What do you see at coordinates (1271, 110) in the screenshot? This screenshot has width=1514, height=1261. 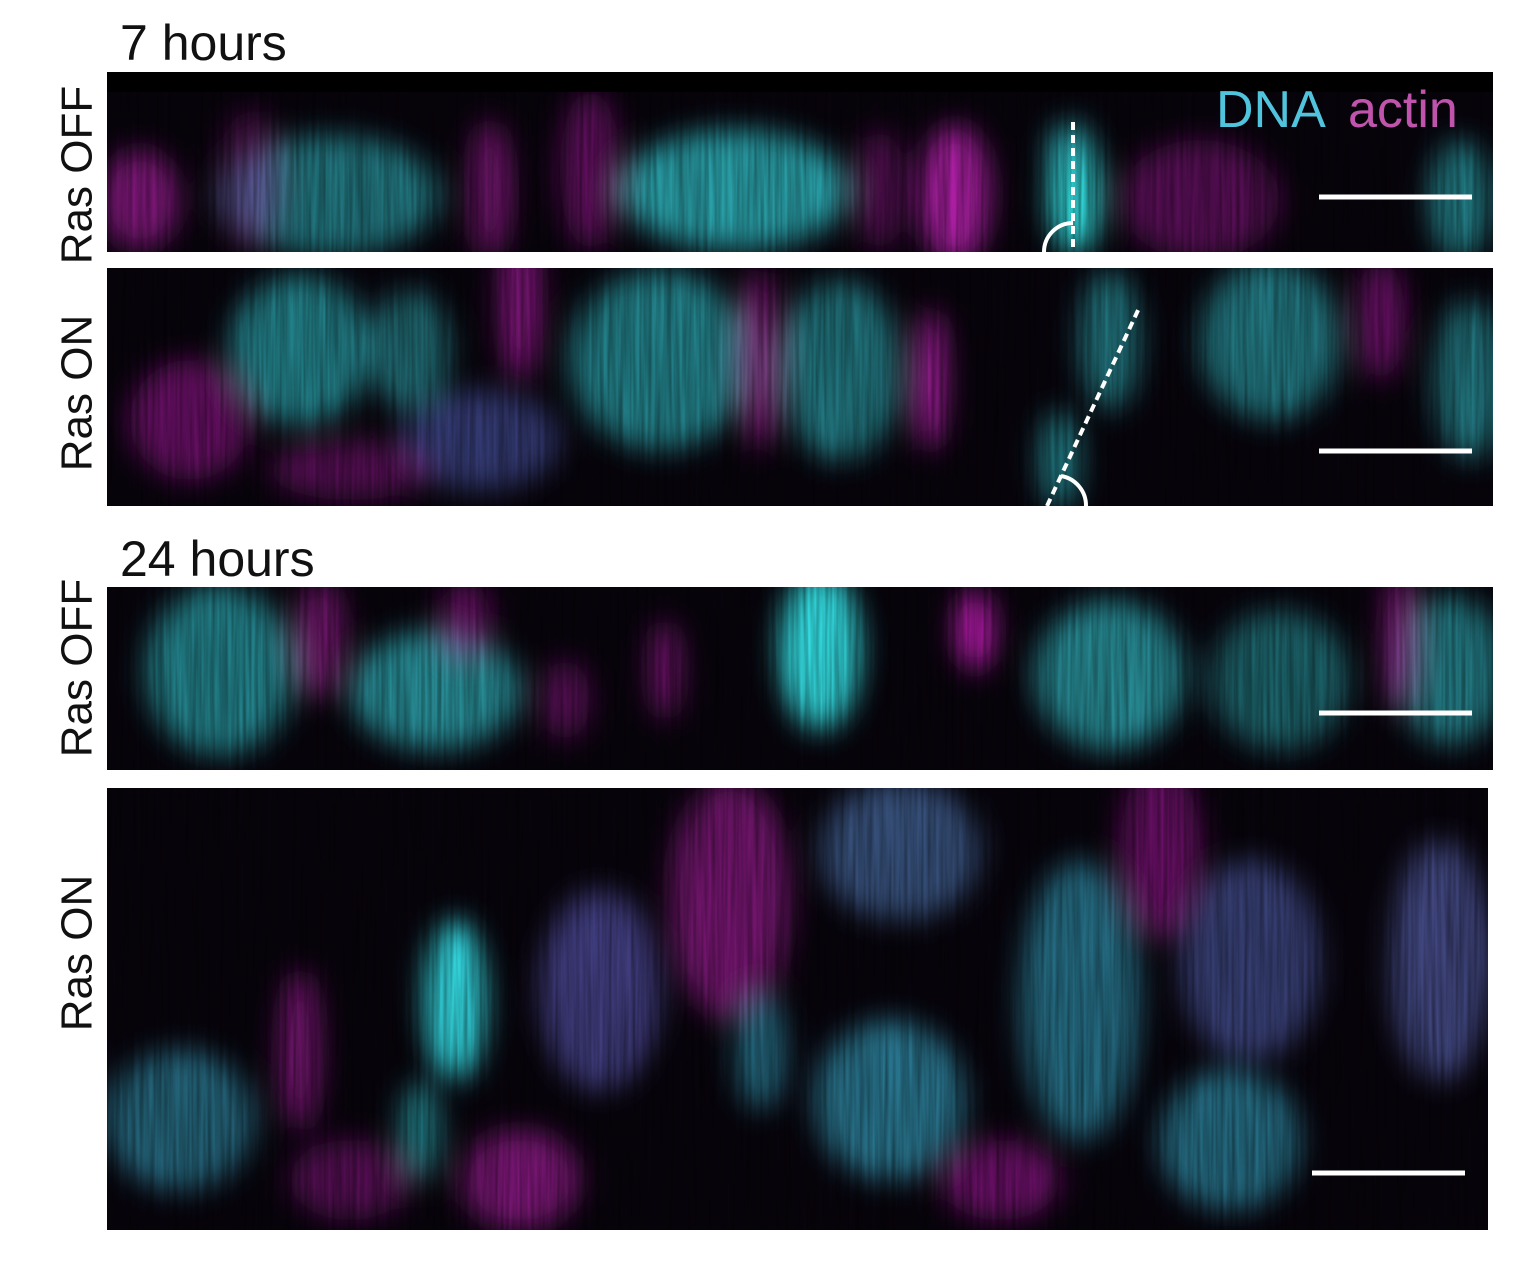 I see `legend-dna: DNA` at bounding box center [1271, 110].